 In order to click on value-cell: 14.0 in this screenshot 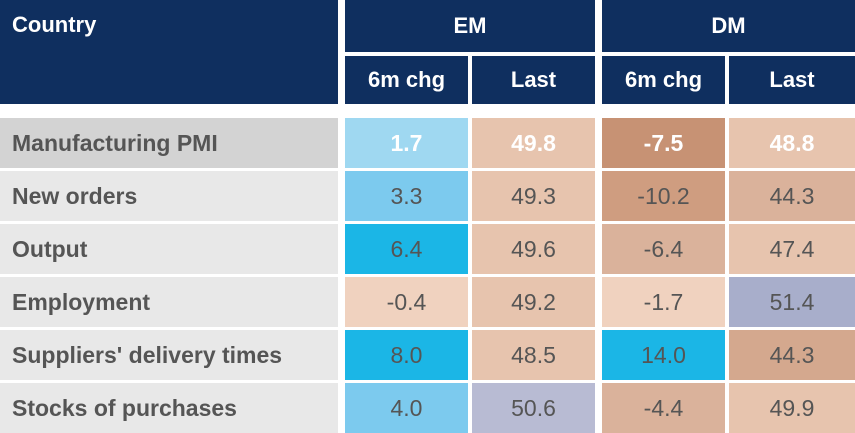, I will do `click(663, 355)`.